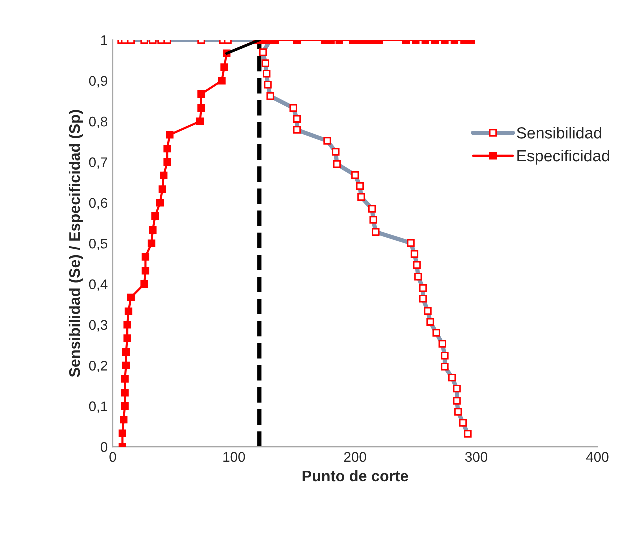 This screenshot has height=536, width=642. I want to click on x-tick-label: 100, so click(235, 457).